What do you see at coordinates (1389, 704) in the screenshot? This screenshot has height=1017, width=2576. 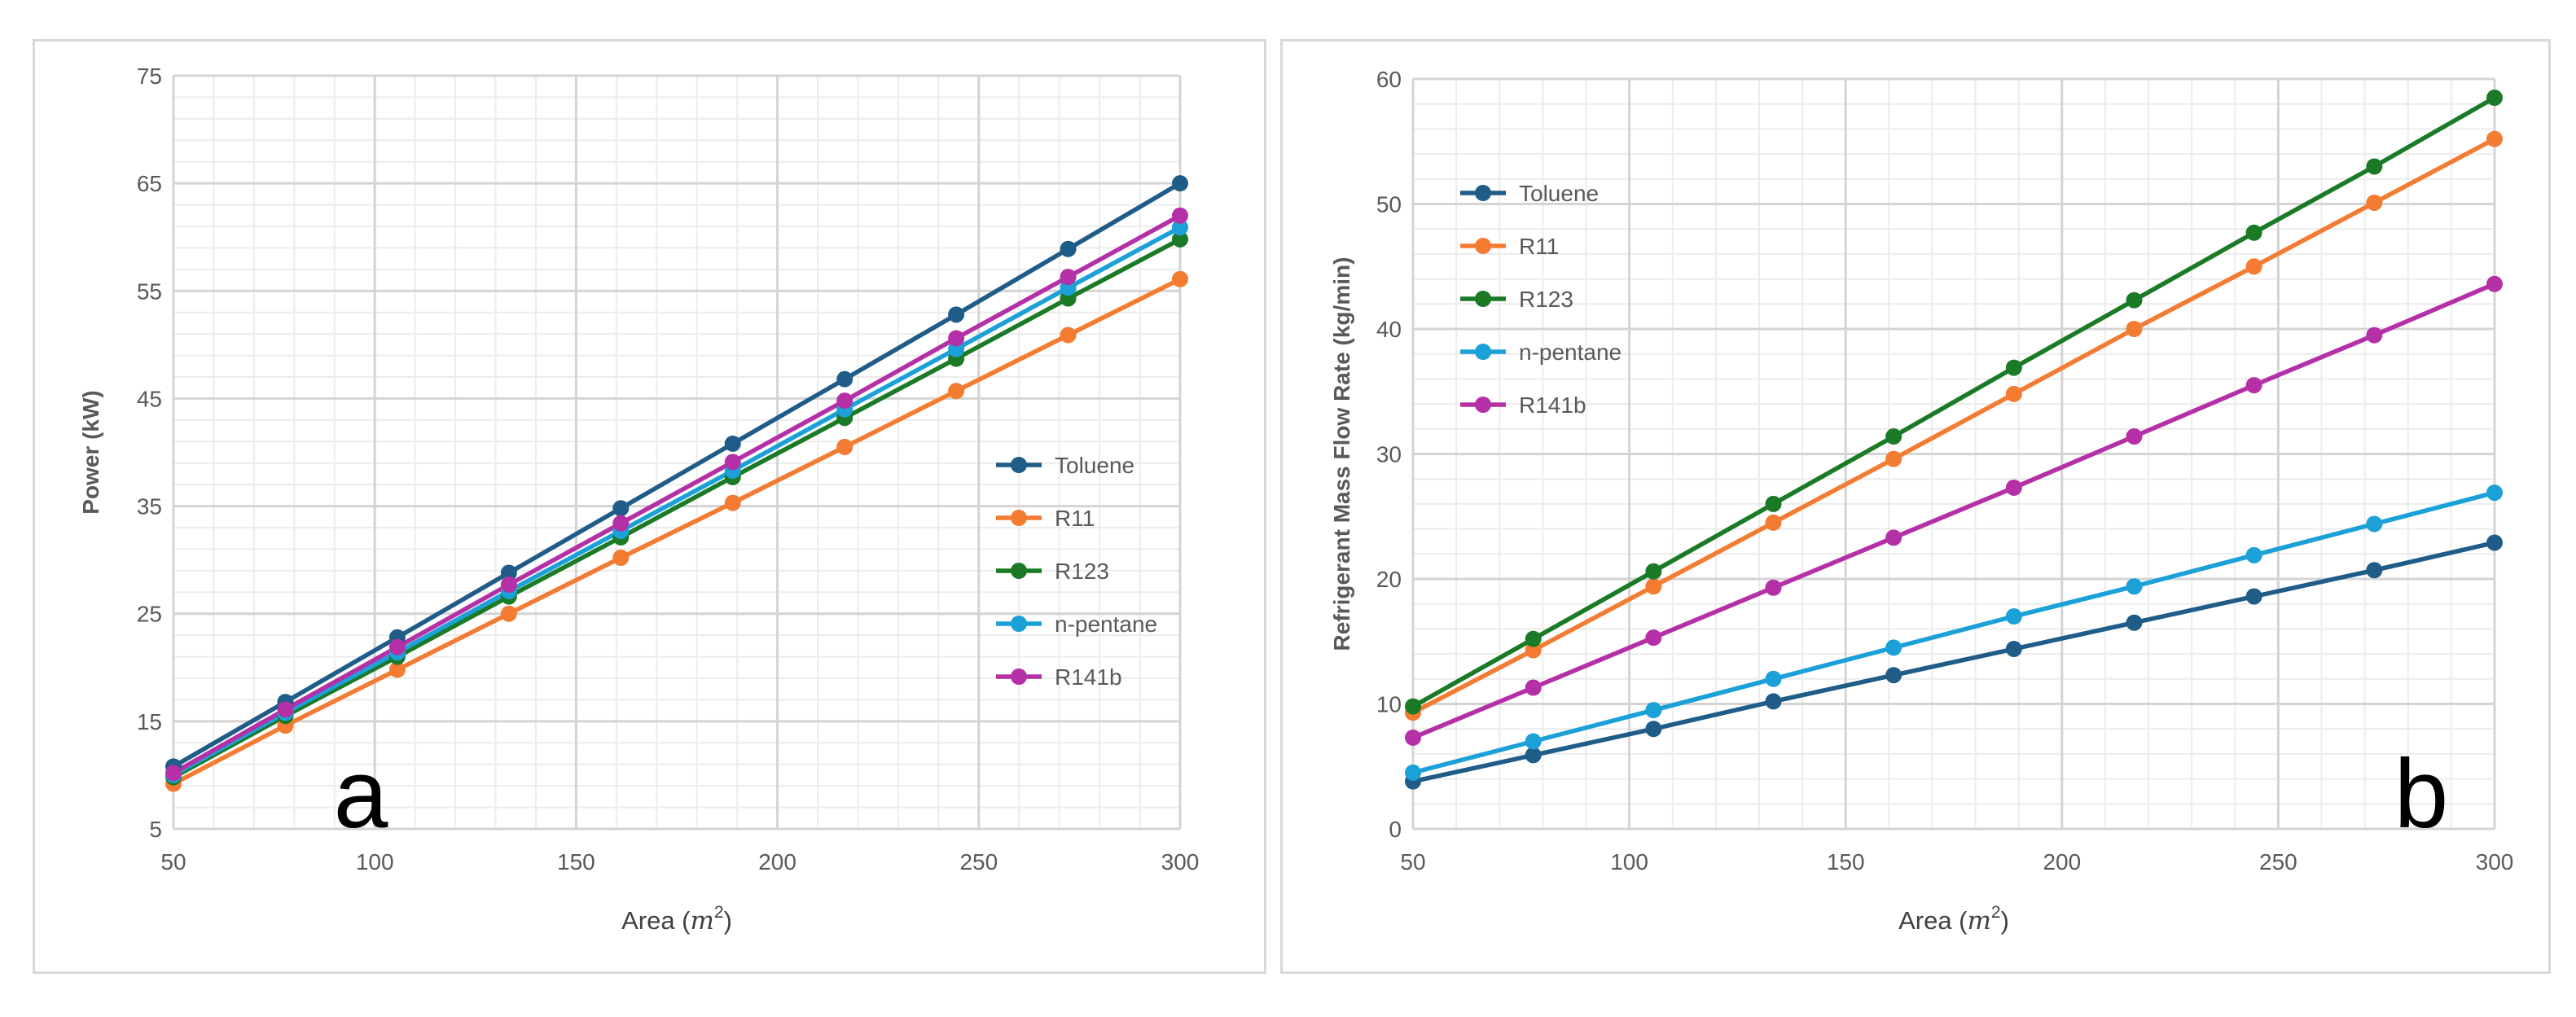 I see `chart-b-y-tick-label: 10` at bounding box center [1389, 704].